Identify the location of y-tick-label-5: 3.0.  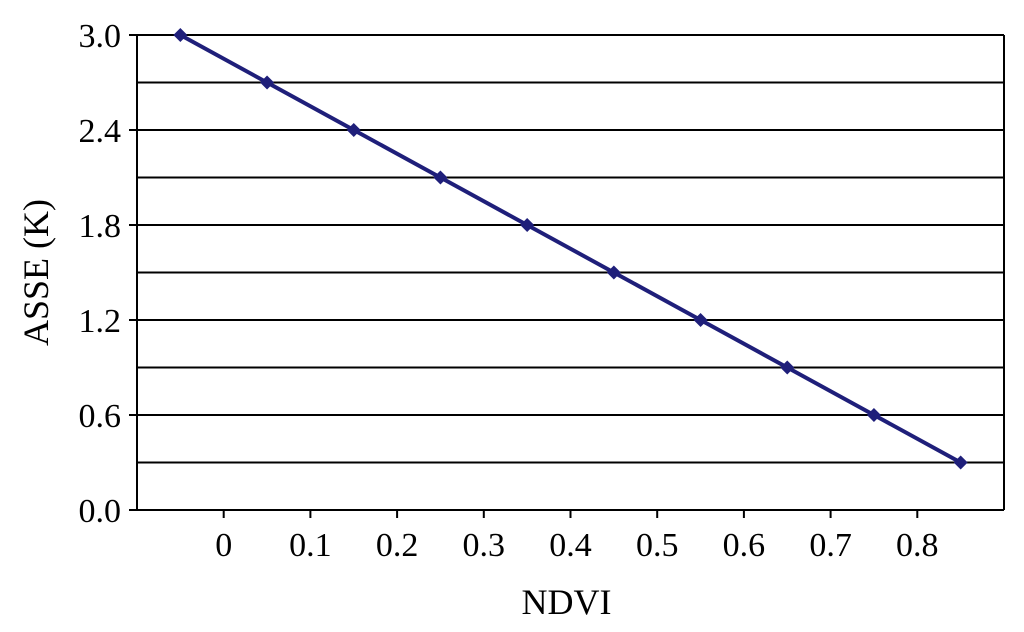
(100, 36).